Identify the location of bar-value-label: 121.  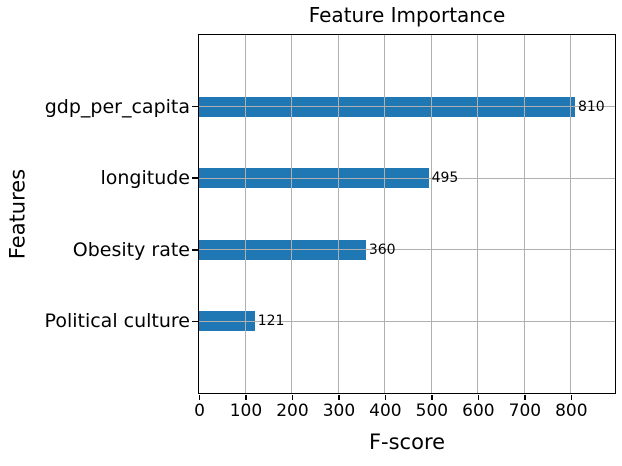
(271, 321).